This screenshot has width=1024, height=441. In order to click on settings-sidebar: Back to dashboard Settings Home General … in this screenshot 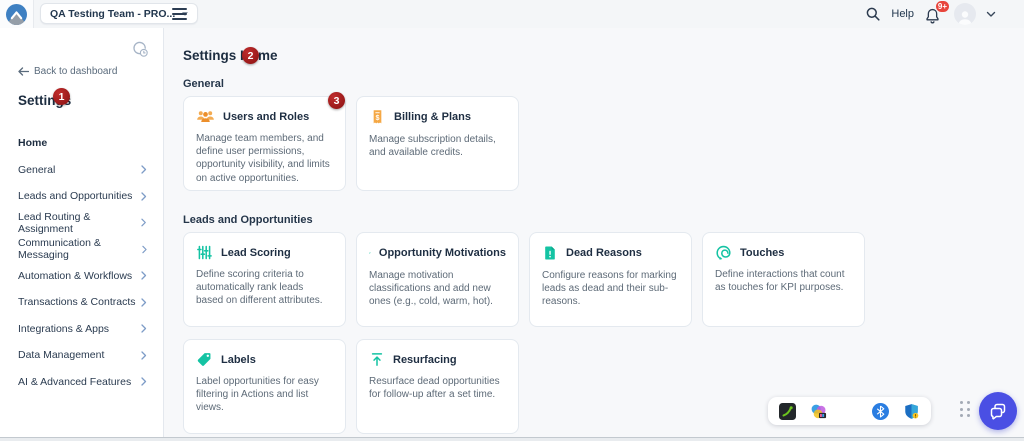, I will do `click(82, 232)`.